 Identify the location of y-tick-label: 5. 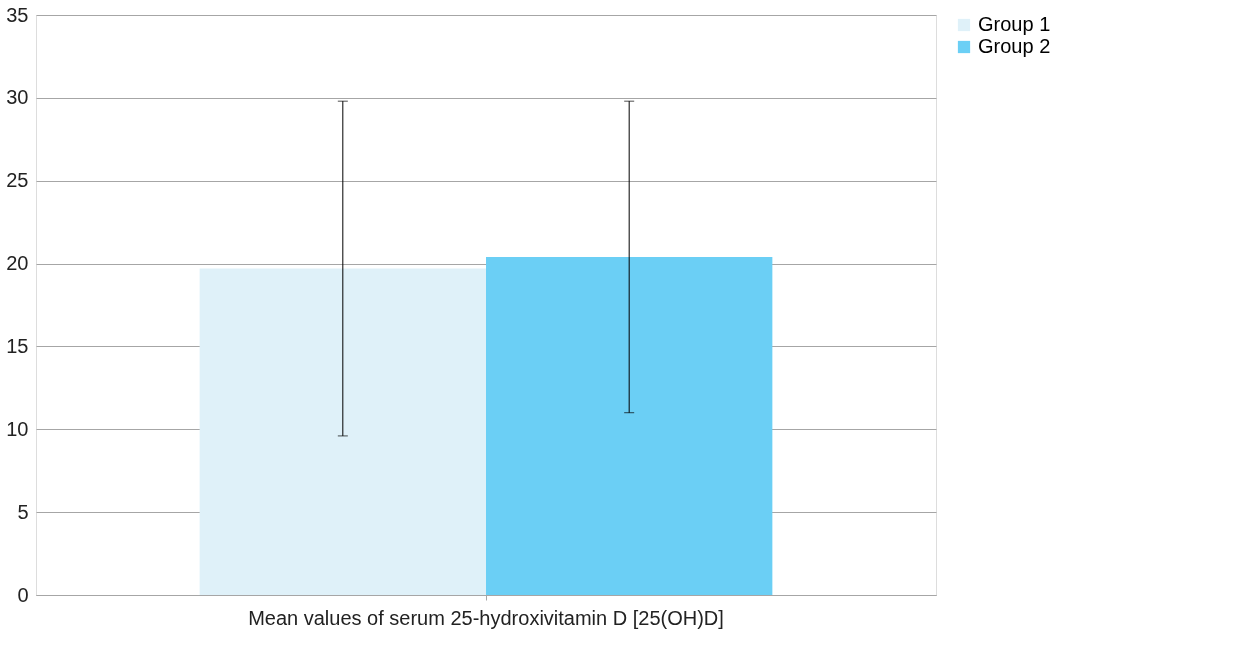
(23, 511).